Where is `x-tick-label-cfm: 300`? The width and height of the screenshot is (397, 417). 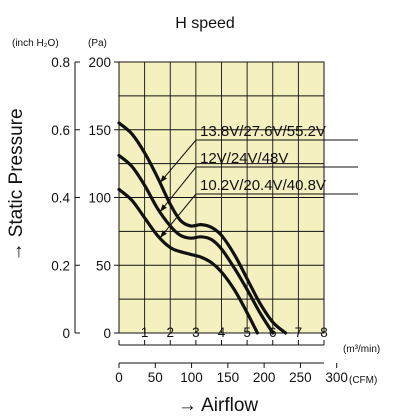 x-tick-label-cfm: 300 is located at coordinates (336, 377).